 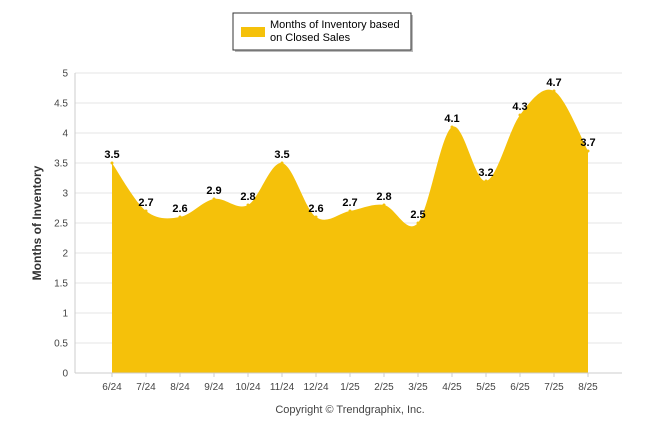 I want to click on legend-label-line1: Months of Inventory based, so click(x=335, y=25).